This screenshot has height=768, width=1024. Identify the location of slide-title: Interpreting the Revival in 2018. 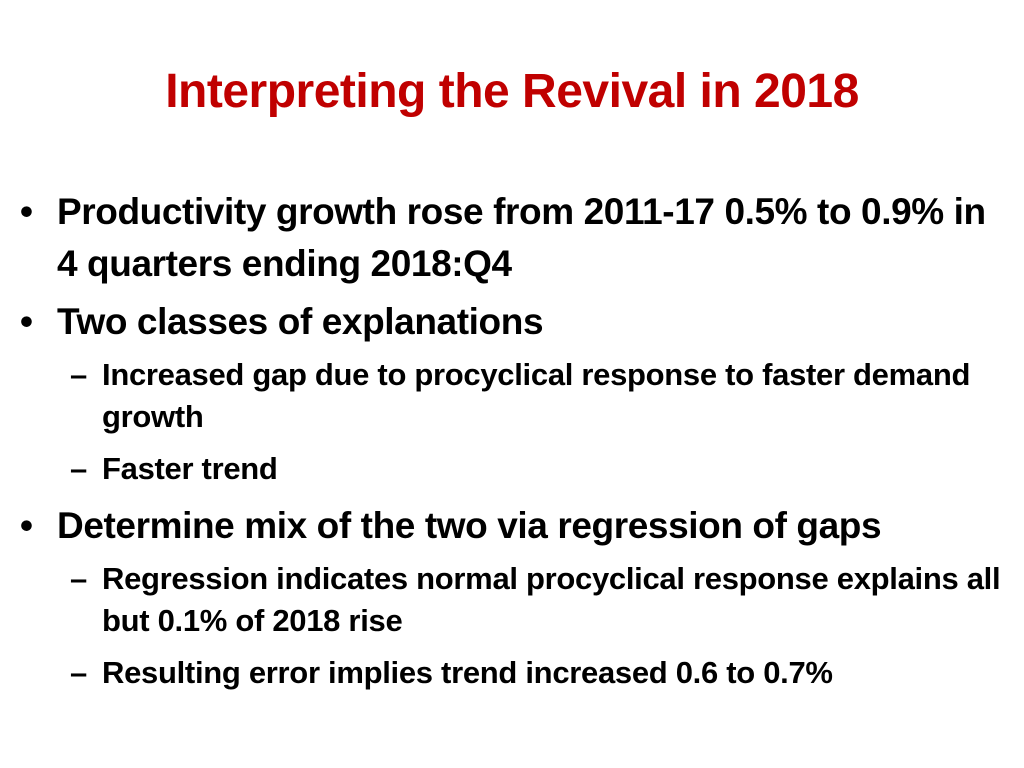
(512, 91).